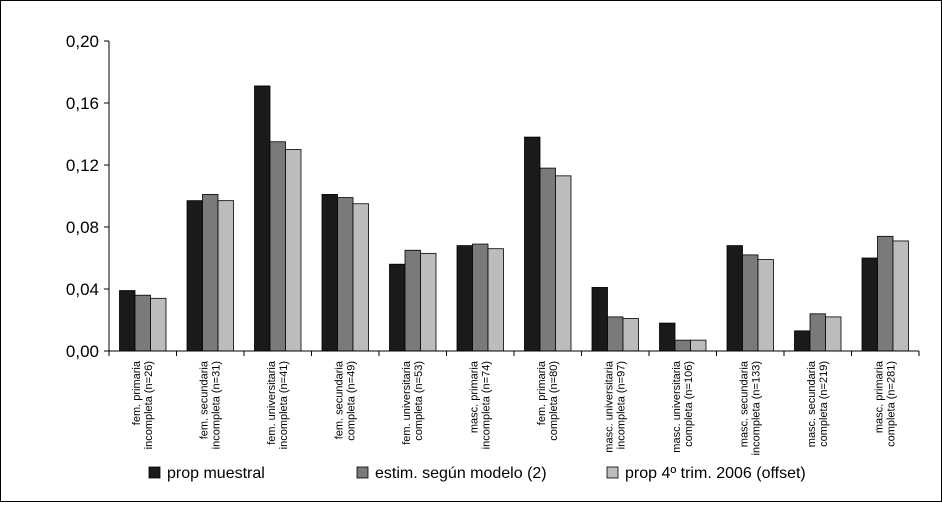  What do you see at coordinates (82, 351) in the screenshot?
I see `y-tick-label: 0,00` at bounding box center [82, 351].